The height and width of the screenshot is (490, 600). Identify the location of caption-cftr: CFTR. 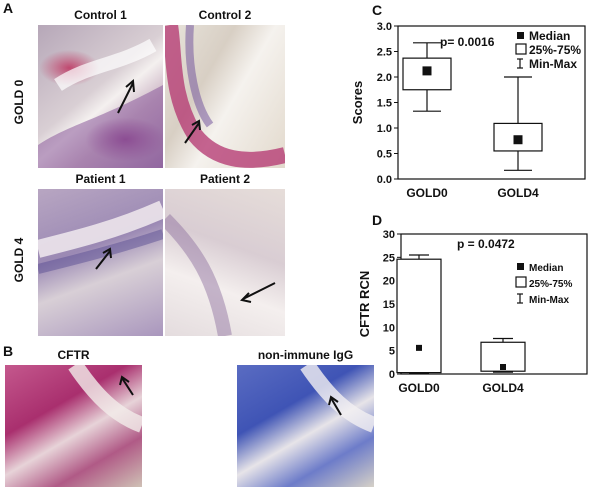
(73, 355).